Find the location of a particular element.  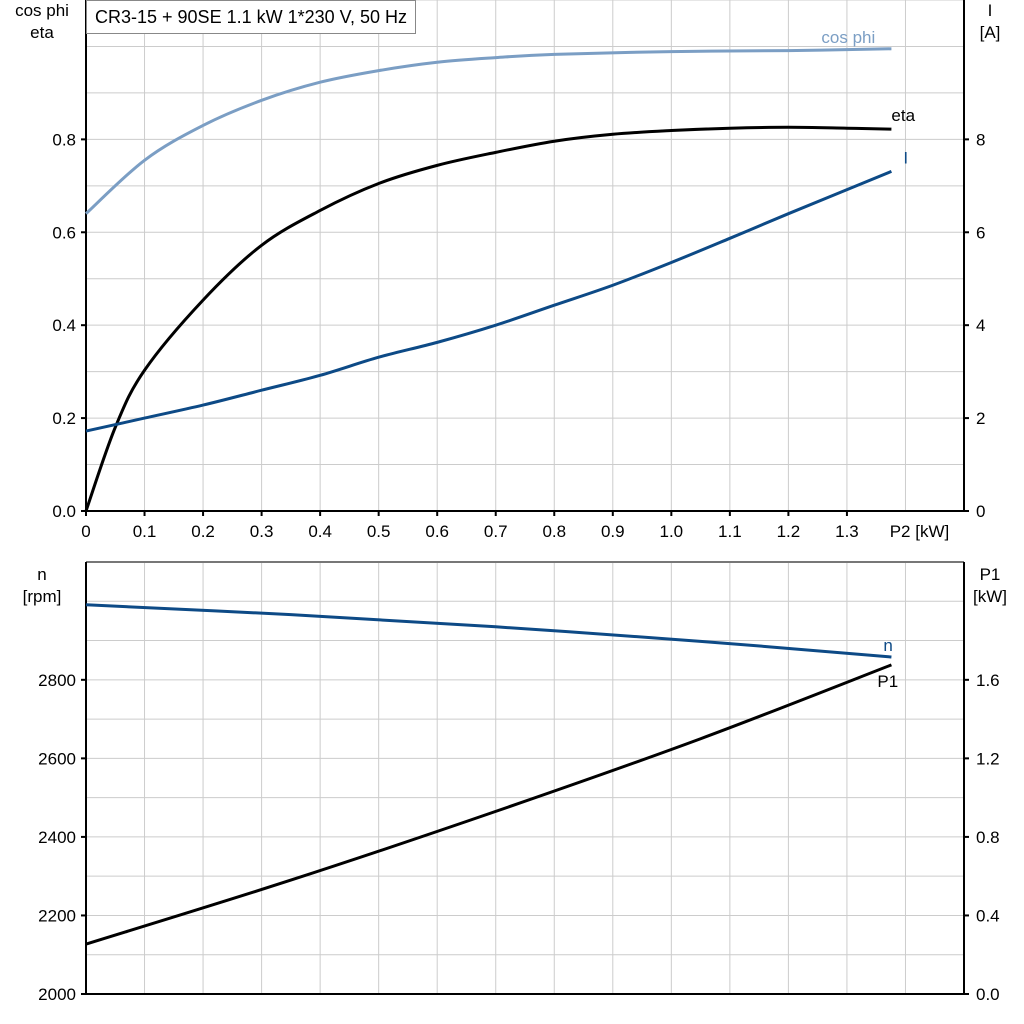

x-tick-label: 1.2 is located at coordinates (789, 531).